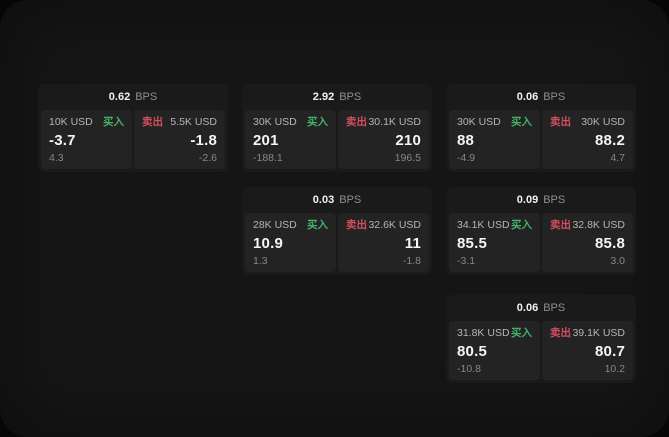 The image size is (669, 437). Describe the element at coordinates (408, 140) in the screenshot. I see `sell-price: 210` at that location.